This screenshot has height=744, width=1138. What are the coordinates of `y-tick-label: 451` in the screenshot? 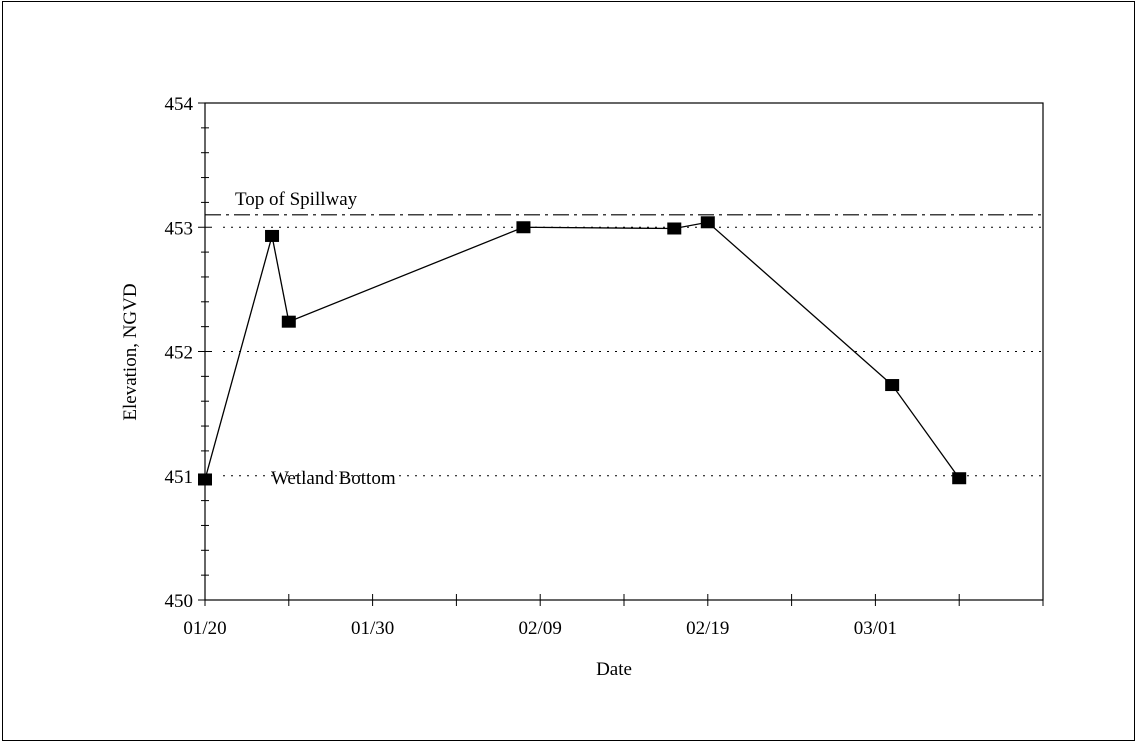 It's located at (179, 477).